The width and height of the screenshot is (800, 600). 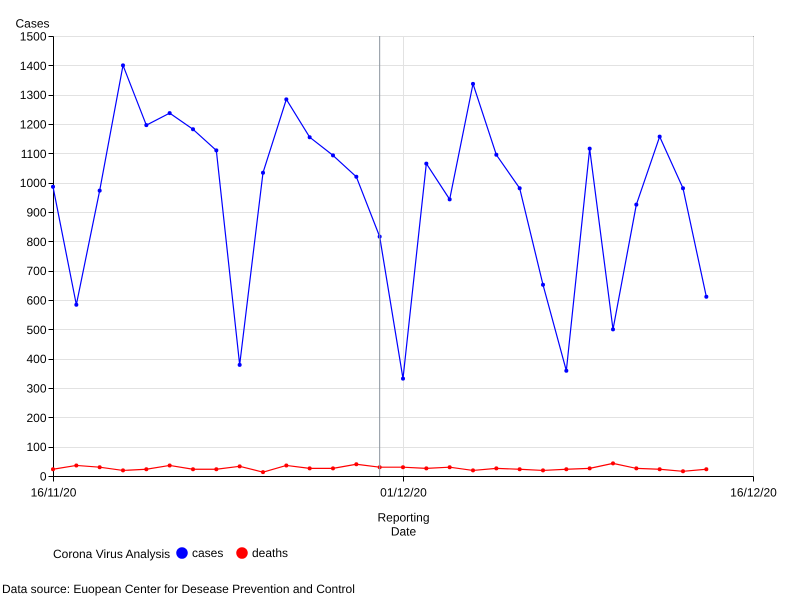 What do you see at coordinates (111, 554) in the screenshot?
I see `legend-title: Corona Virus Analysis` at bounding box center [111, 554].